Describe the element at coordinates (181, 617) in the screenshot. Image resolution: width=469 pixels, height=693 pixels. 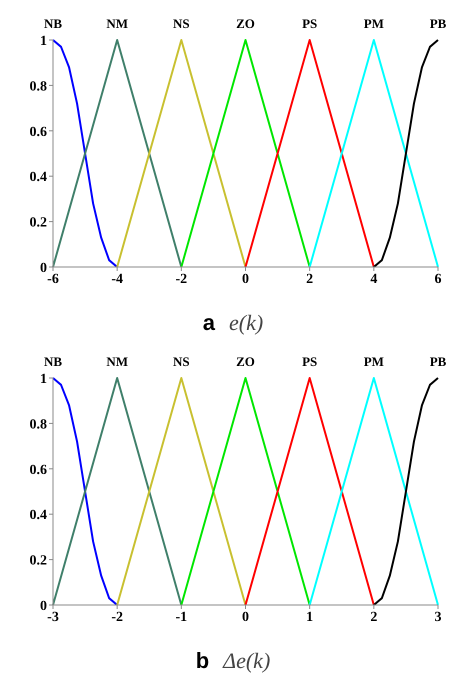
I see `x-tick-label: -1` at that location.